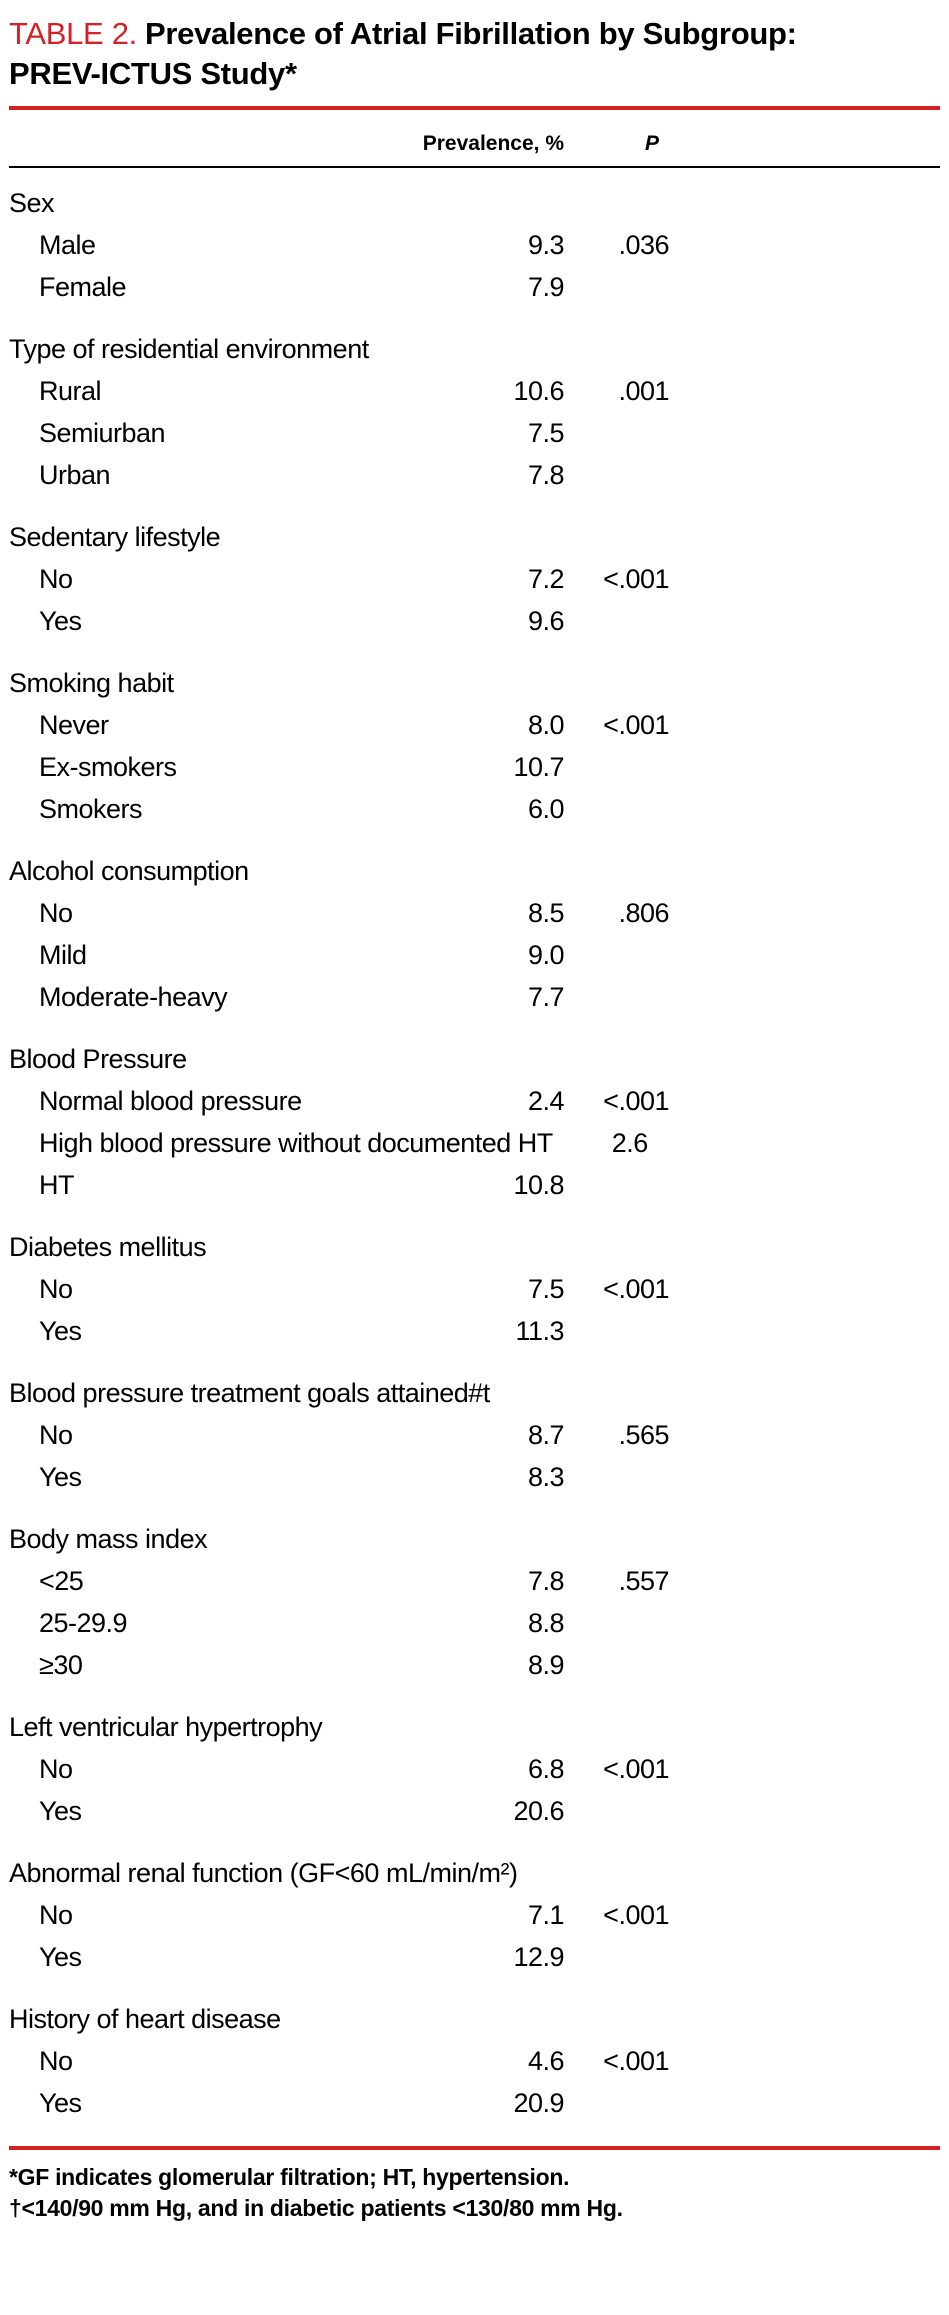 The width and height of the screenshot is (949, 2315). Describe the element at coordinates (339, 2061) in the screenshot. I see `table-row: No 4.6 <.001` at that location.